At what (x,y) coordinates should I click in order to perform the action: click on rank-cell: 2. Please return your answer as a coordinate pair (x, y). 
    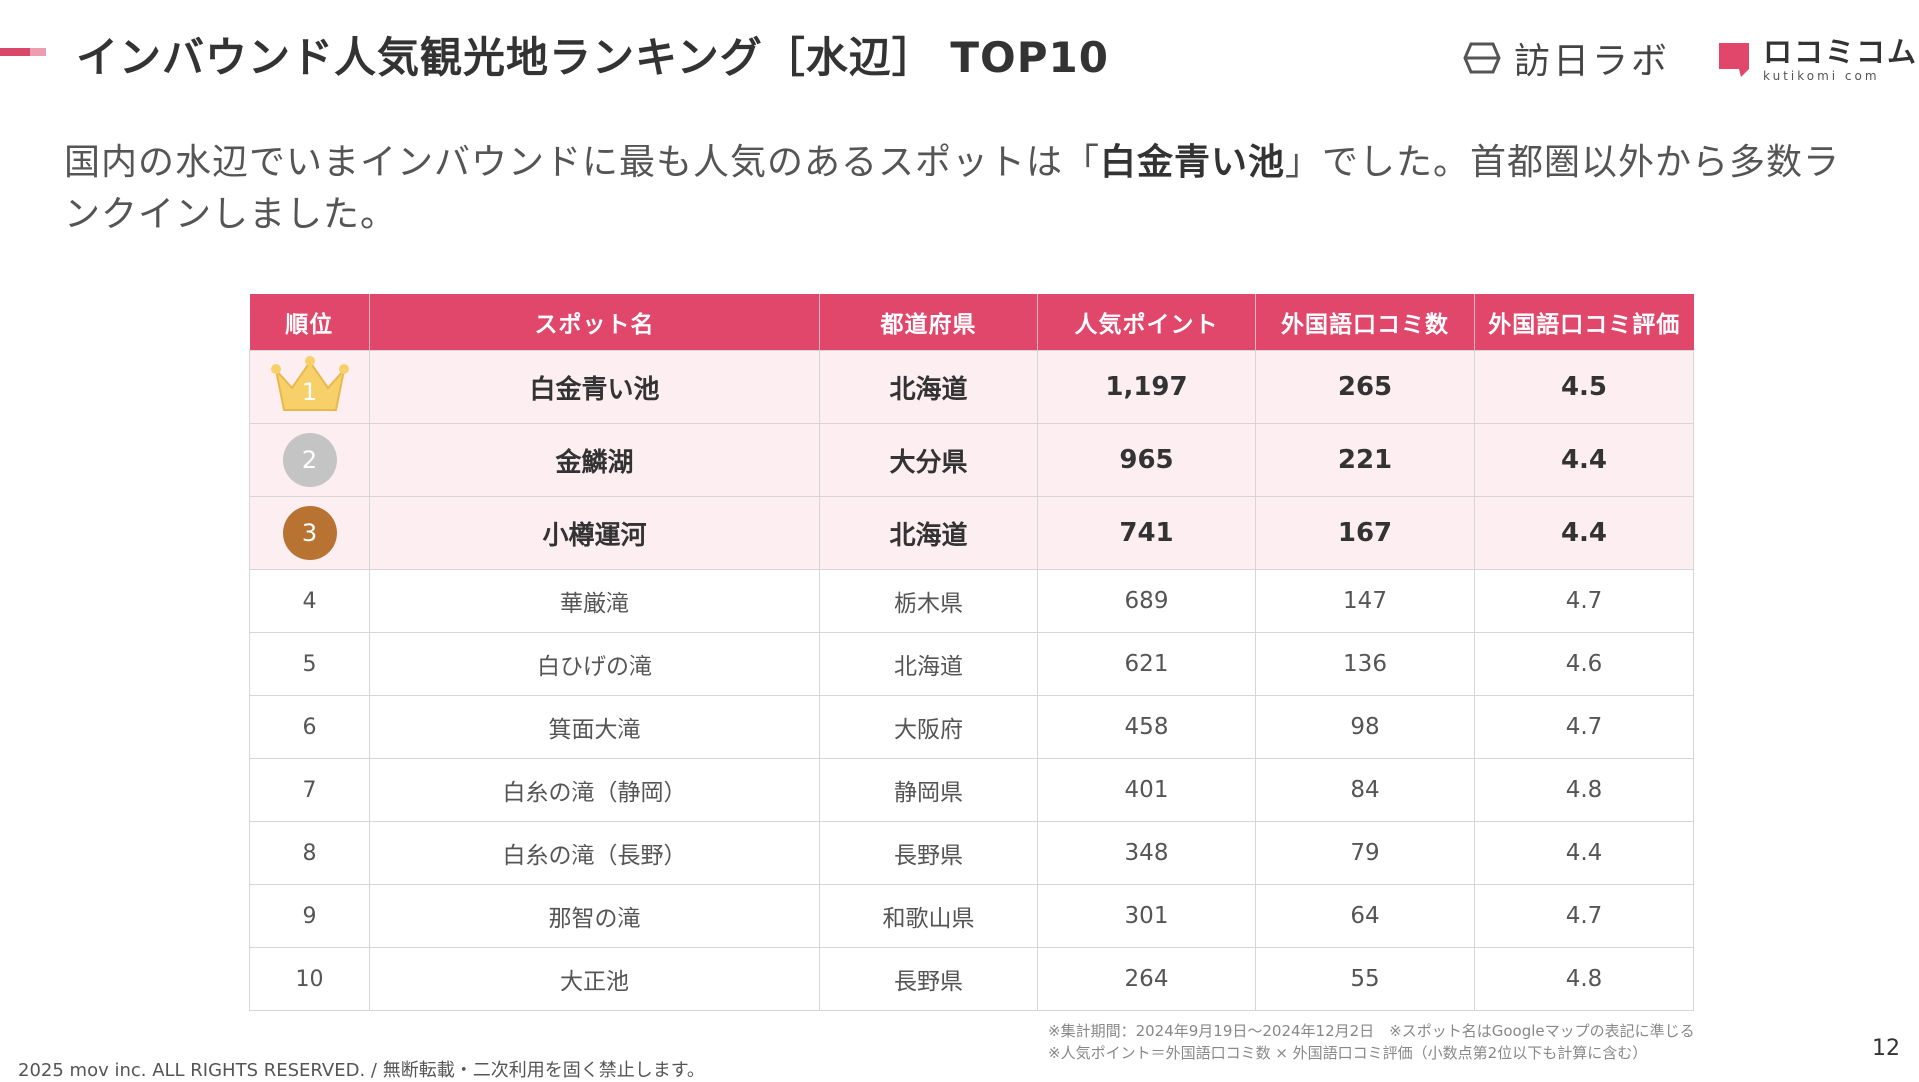
    Looking at the image, I should click on (309, 460).